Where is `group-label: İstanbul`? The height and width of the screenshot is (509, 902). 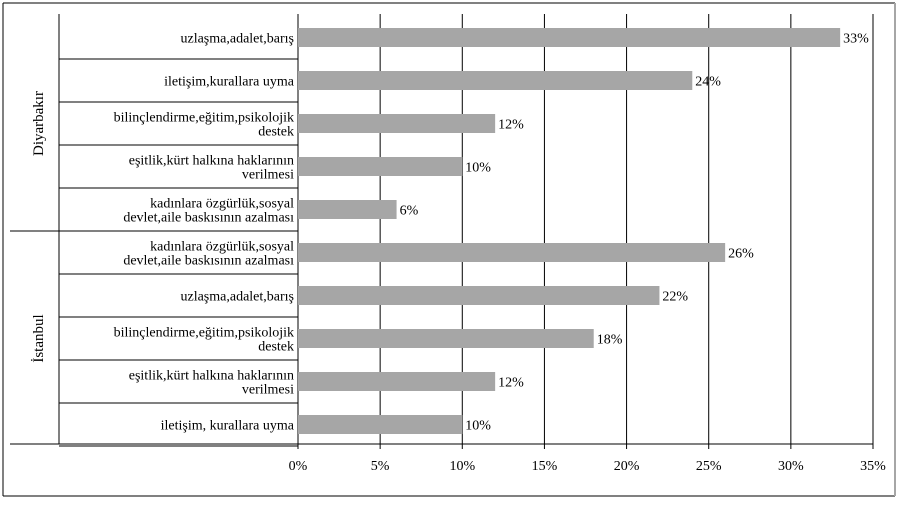 group-label: İstanbul is located at coordinates (39, 338).